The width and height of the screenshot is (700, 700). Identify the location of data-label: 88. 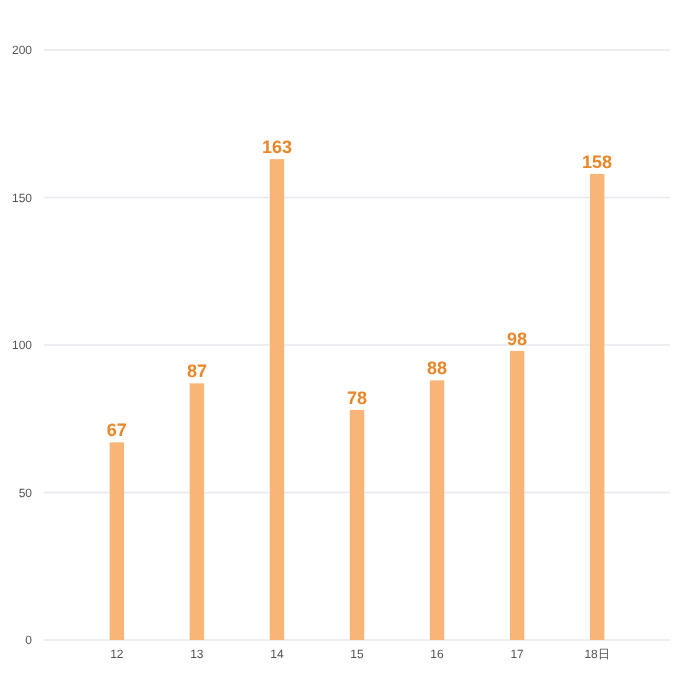
(437, 368).